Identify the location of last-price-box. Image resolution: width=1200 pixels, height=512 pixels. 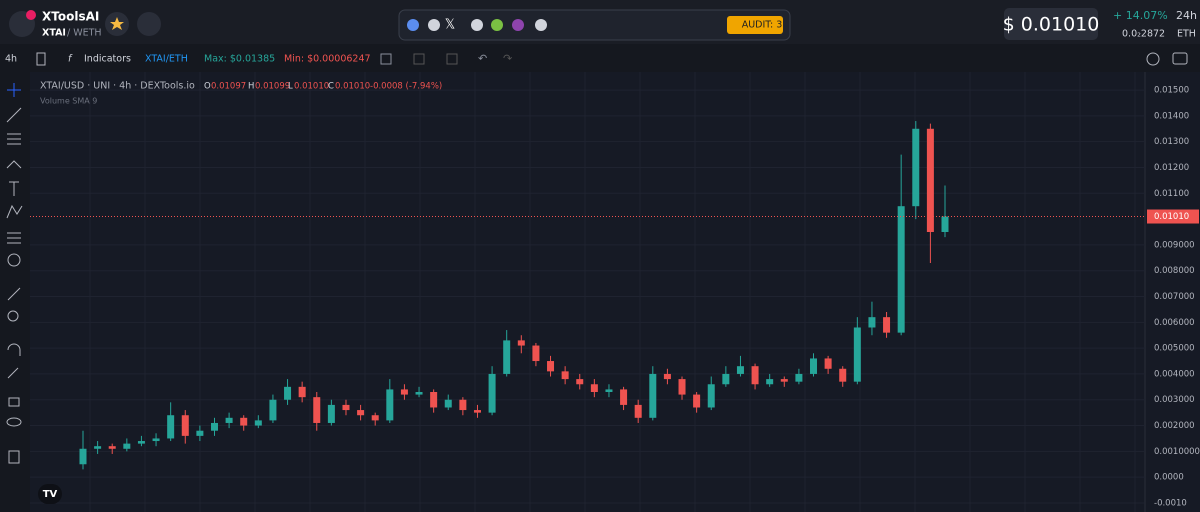
(1173, 216).